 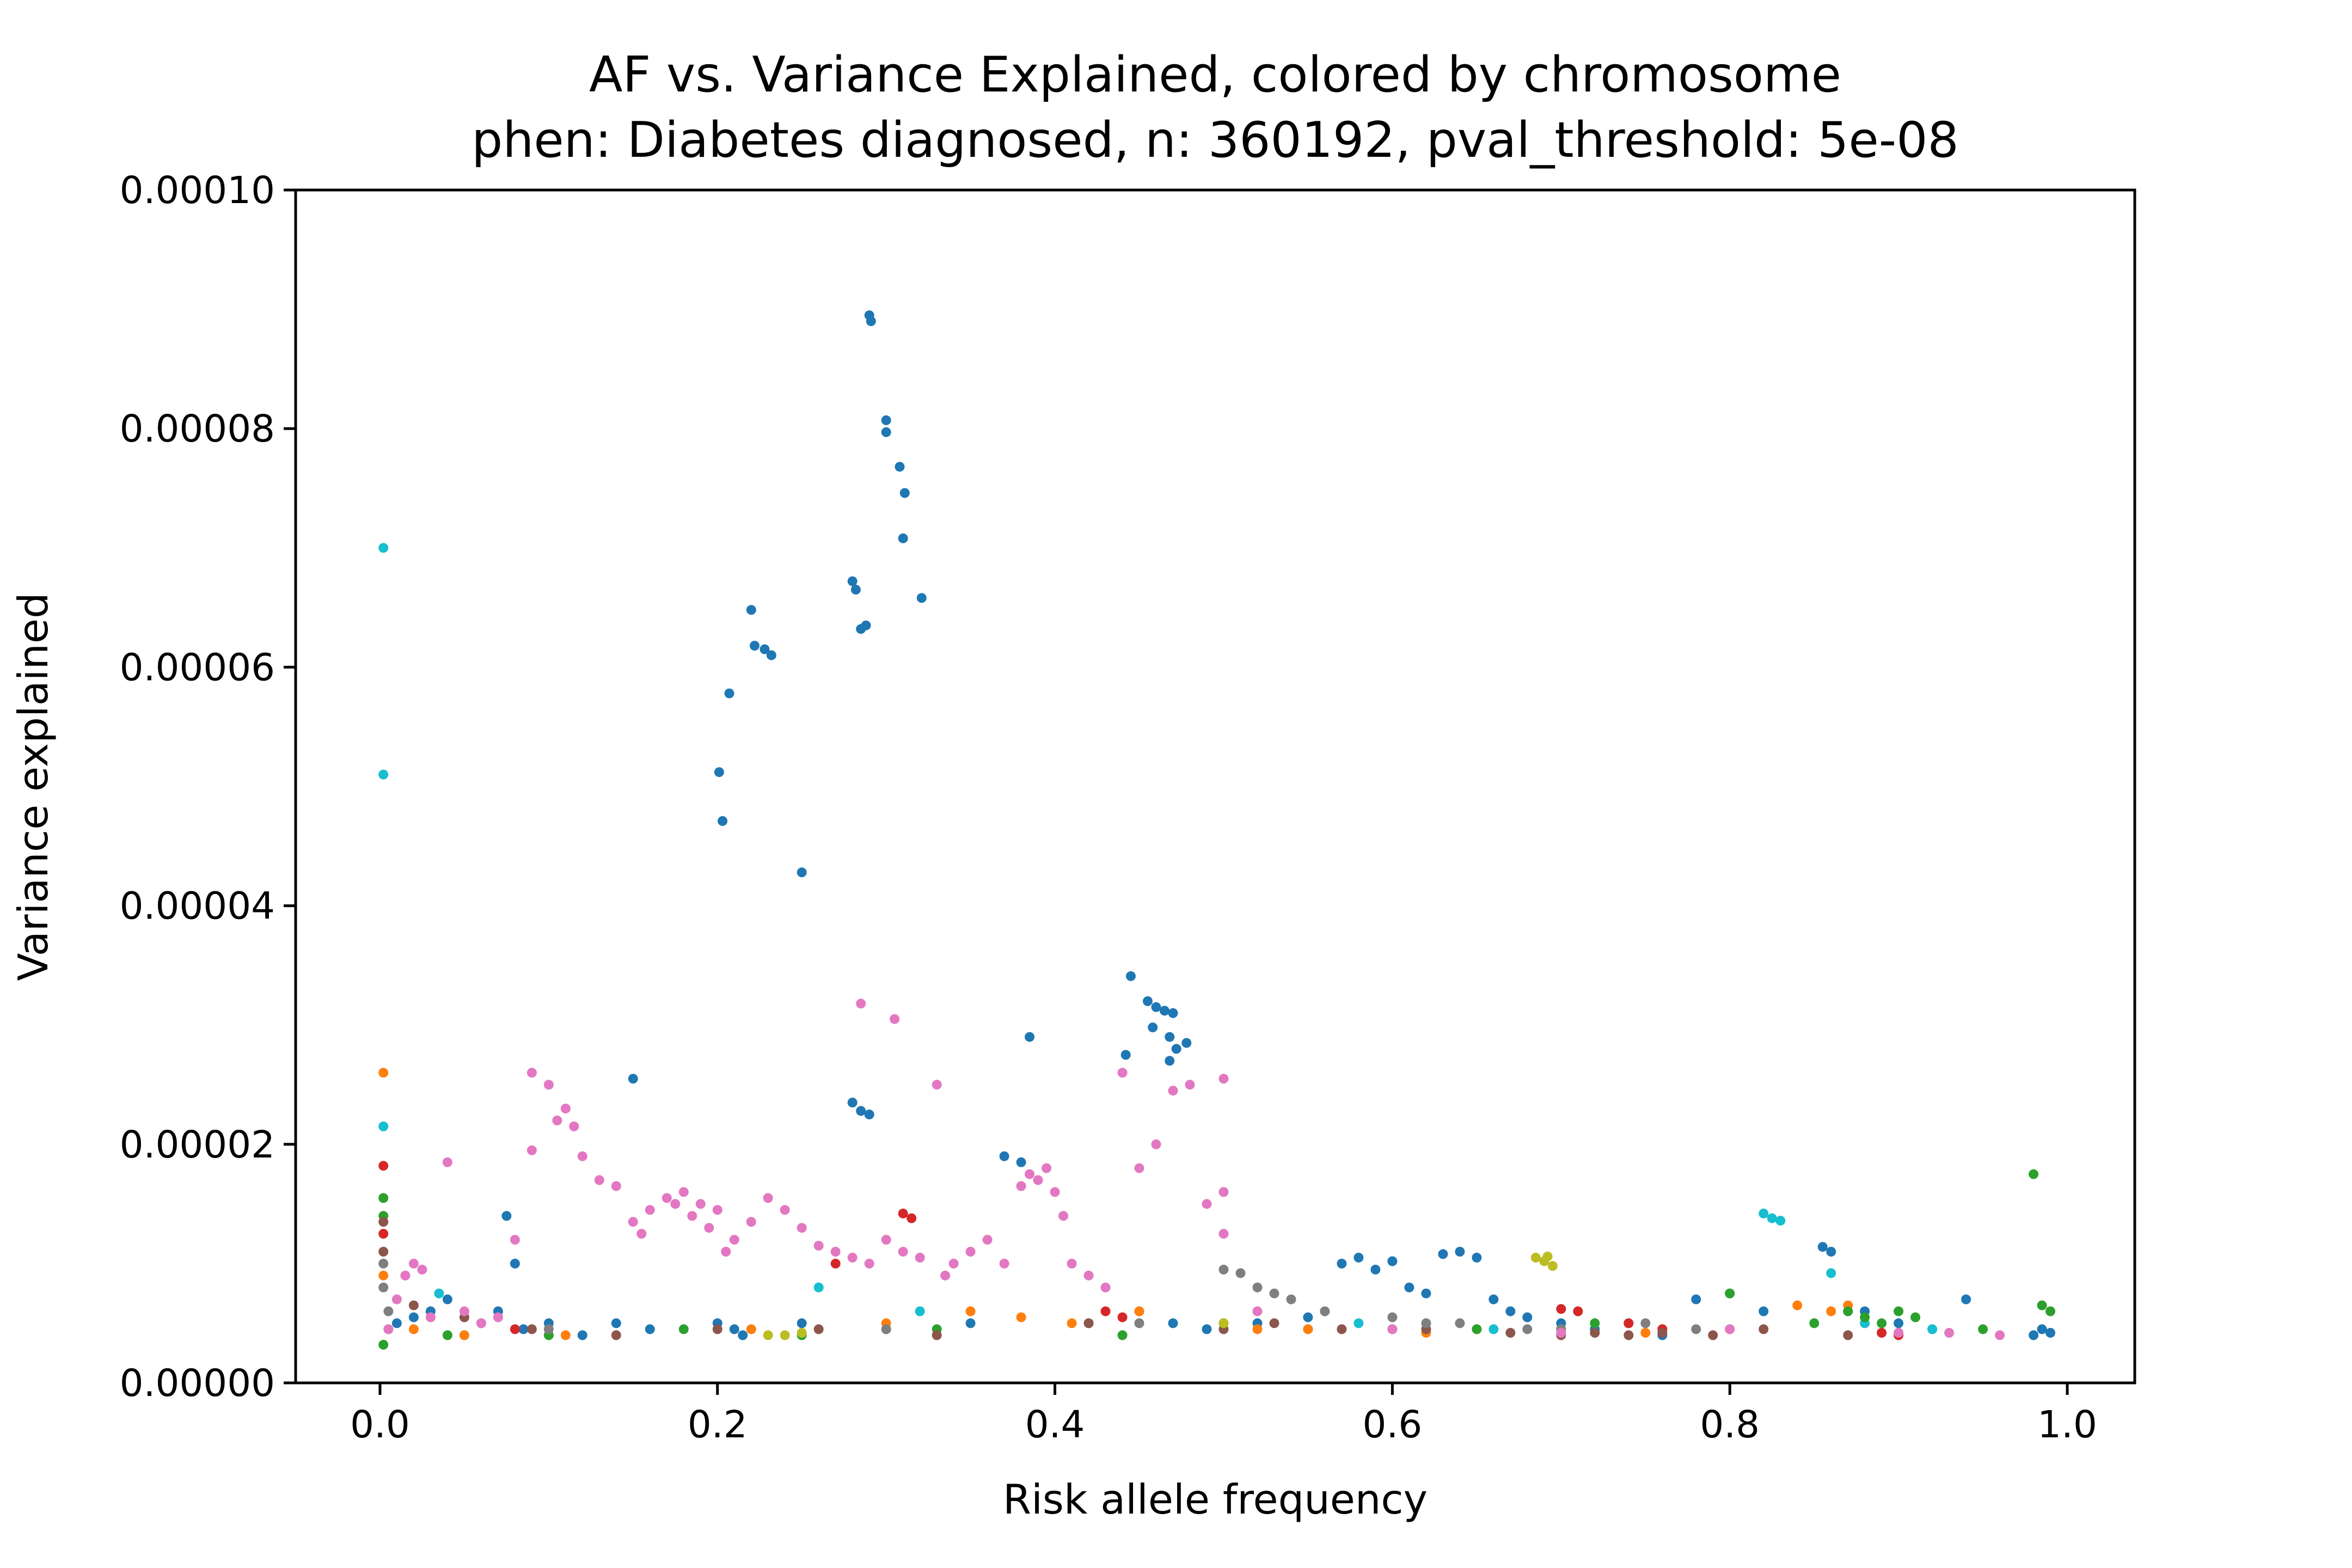 What do you see at coordinates (197, 429) in the screenshot?
I see `y-tick-label: 0.00008` at bounding box center [197, 429].